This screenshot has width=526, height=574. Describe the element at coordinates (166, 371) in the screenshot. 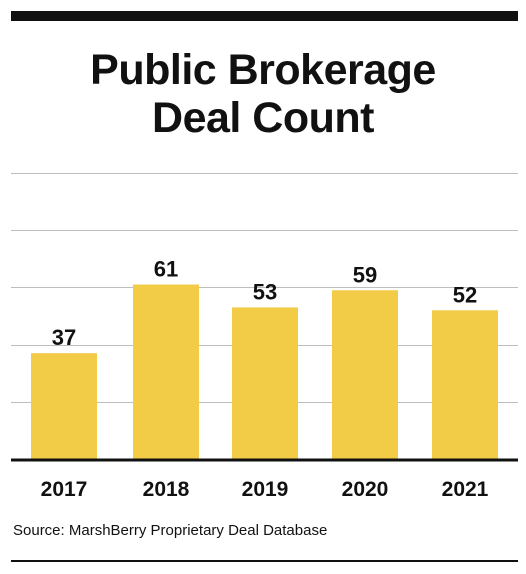

I see `bar-2018` at that location.